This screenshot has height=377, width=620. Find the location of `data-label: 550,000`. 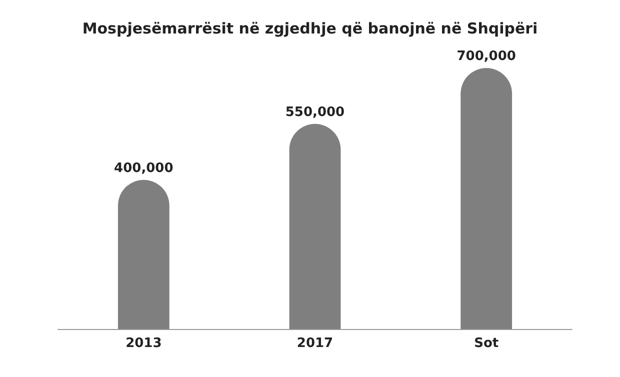

data-label: 550,000 is located at coordinates (315, 112).